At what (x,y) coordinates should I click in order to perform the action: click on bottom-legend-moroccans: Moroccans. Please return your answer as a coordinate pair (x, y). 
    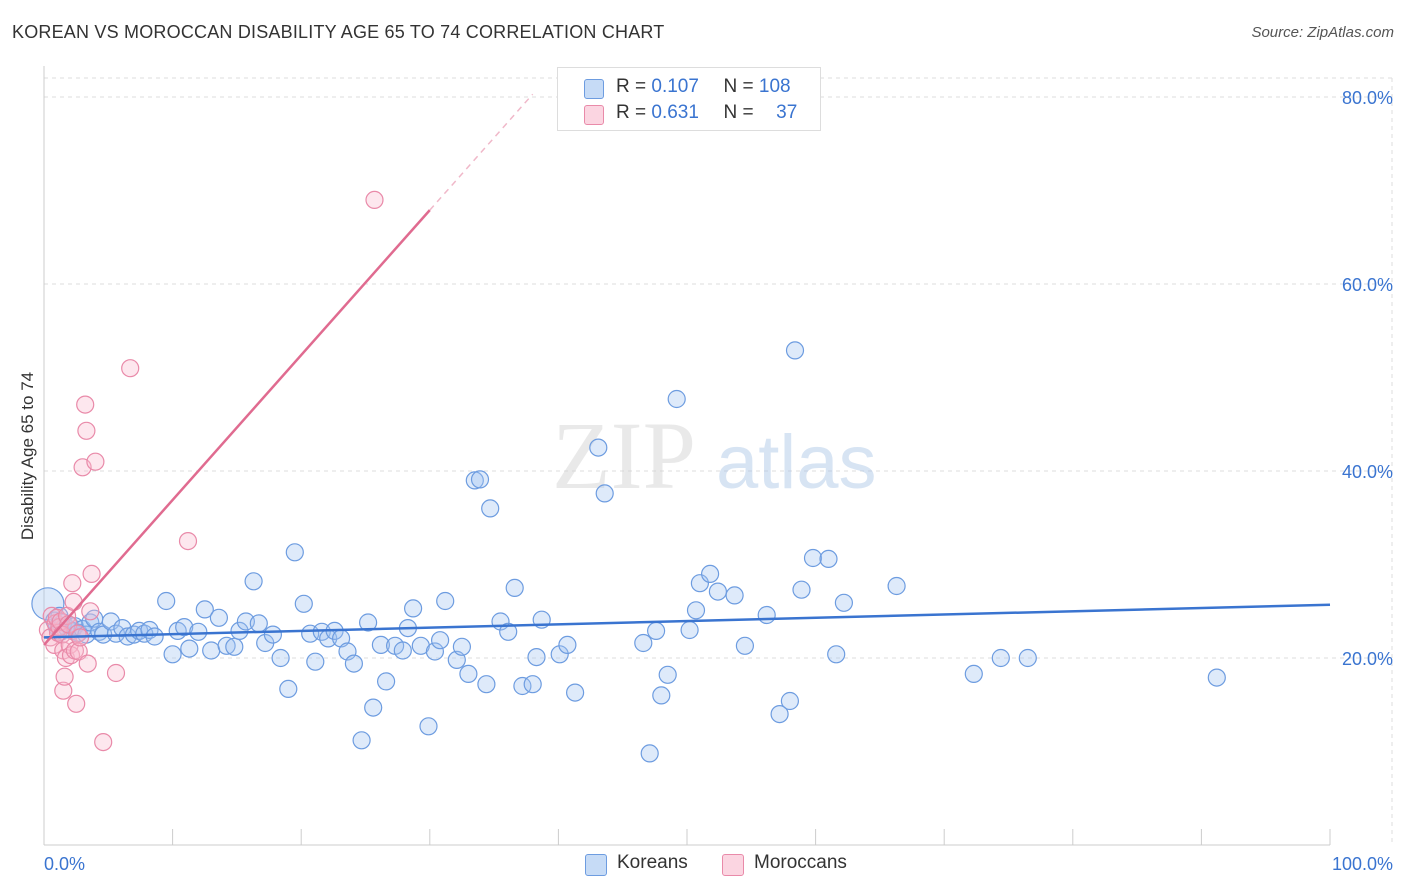
    Looking at the image, I should click on (792, 864).